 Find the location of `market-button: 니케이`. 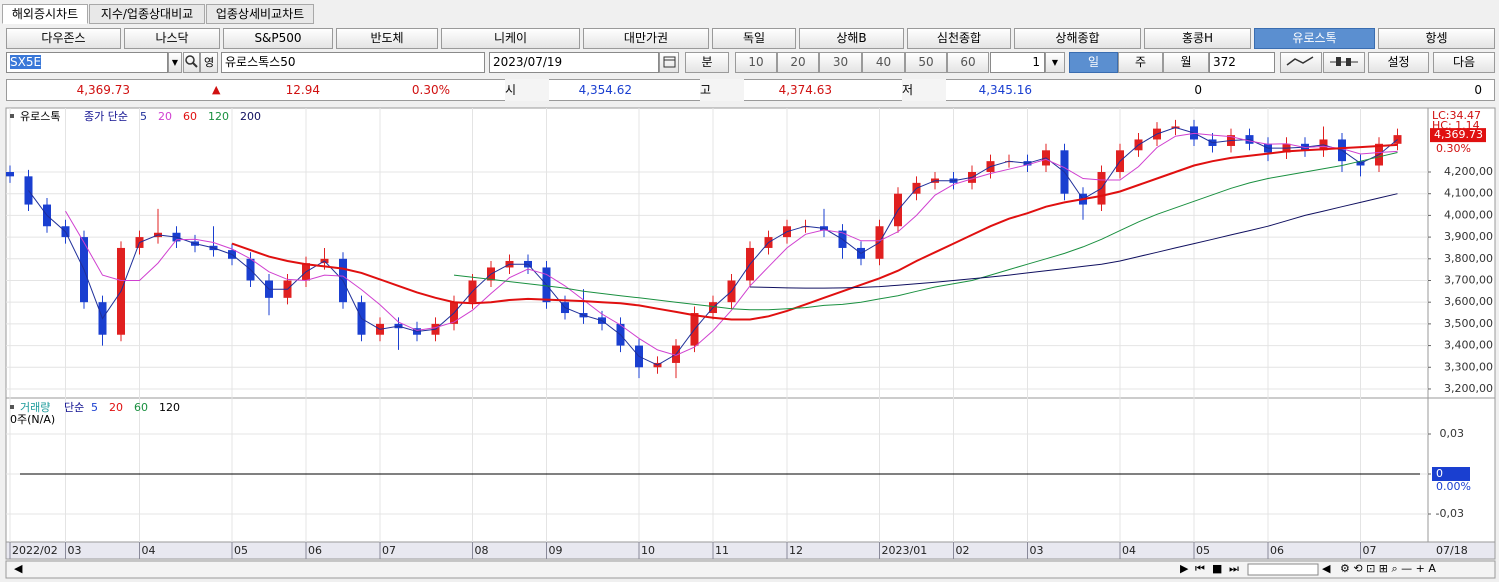

market-button: 니케이 is located at coordinates (510, 38).